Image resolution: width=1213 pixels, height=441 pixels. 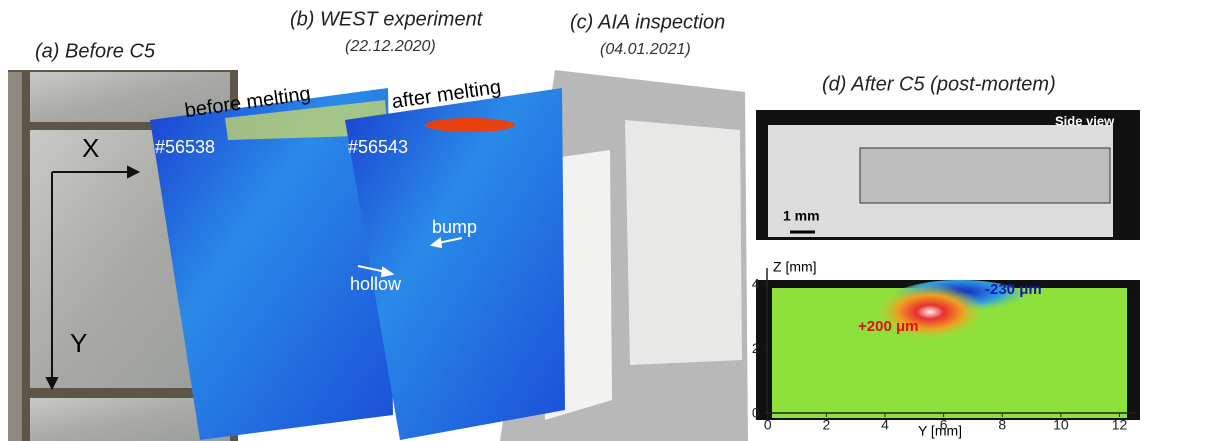 I want to click on side-view-label: Side view, so click(x=1085, y=120).